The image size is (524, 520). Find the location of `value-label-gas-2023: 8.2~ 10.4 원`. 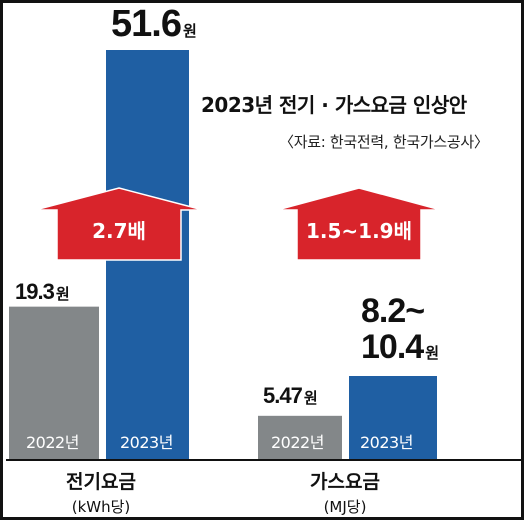

value-label-gas-2023: 8.2~ 10.4 원 is located at coordinates (400, 329).